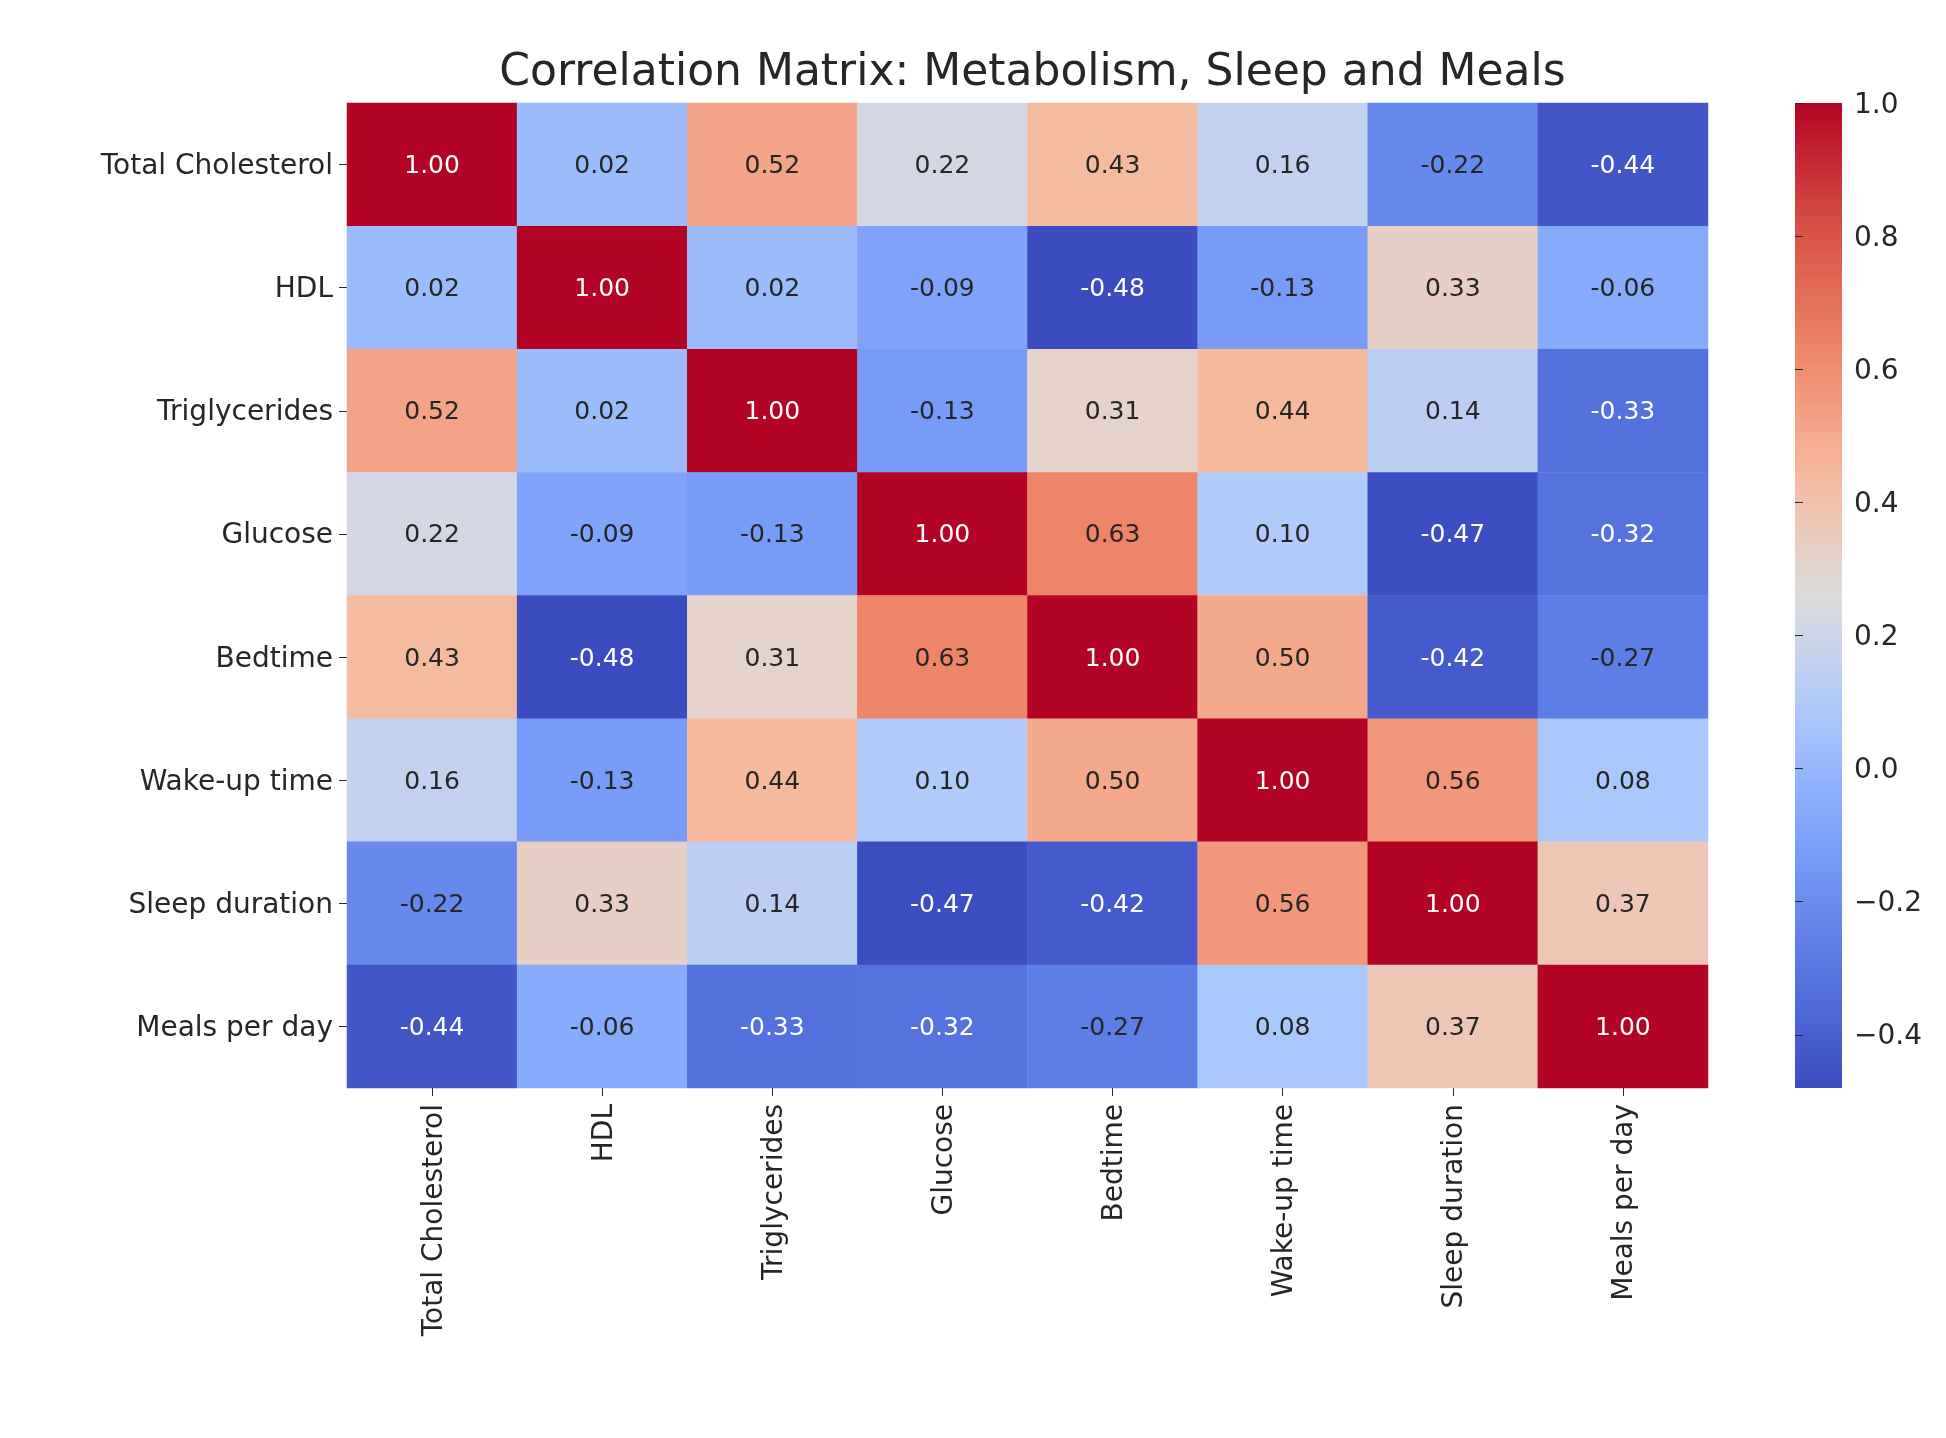 Image resolution: width=1946 pixels, height=1438 pixels. Describe the element at coordinates (244, 411) in the screenshot. I see `y-tick-label: Triglycerides` at that location.